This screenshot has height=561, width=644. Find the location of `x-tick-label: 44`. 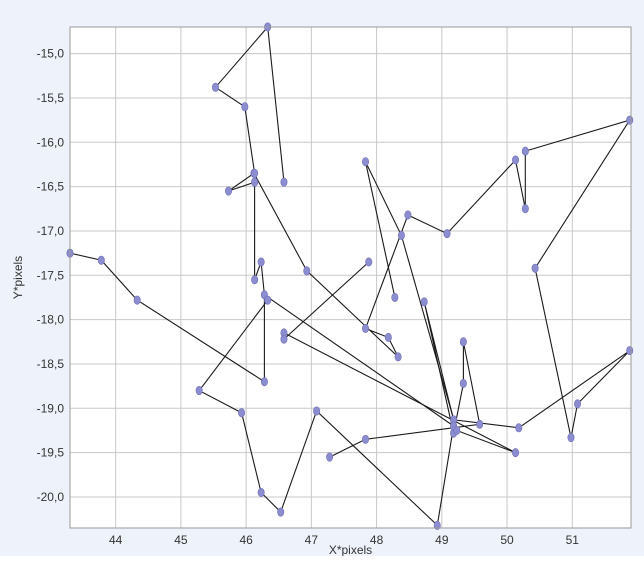

x-tick-label: 44 is located at coordinates (116, 540).